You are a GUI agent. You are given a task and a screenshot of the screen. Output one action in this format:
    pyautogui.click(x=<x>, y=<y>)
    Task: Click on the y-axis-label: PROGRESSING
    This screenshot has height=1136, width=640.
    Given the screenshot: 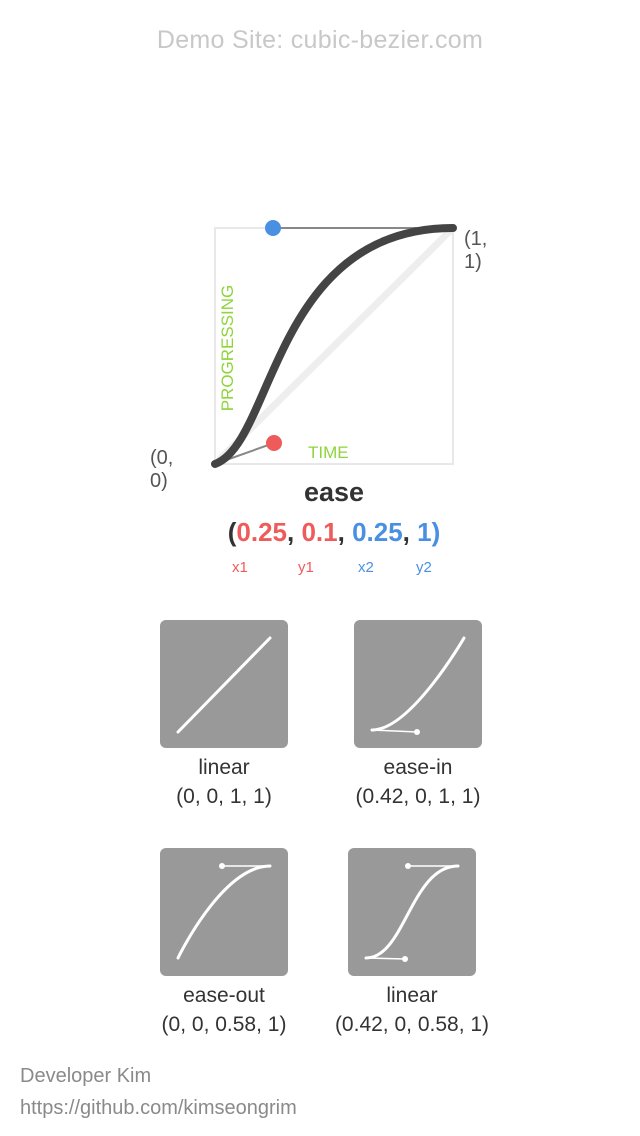 What is the action you would take?
    pyautogui.click(x=227, y=348)
    